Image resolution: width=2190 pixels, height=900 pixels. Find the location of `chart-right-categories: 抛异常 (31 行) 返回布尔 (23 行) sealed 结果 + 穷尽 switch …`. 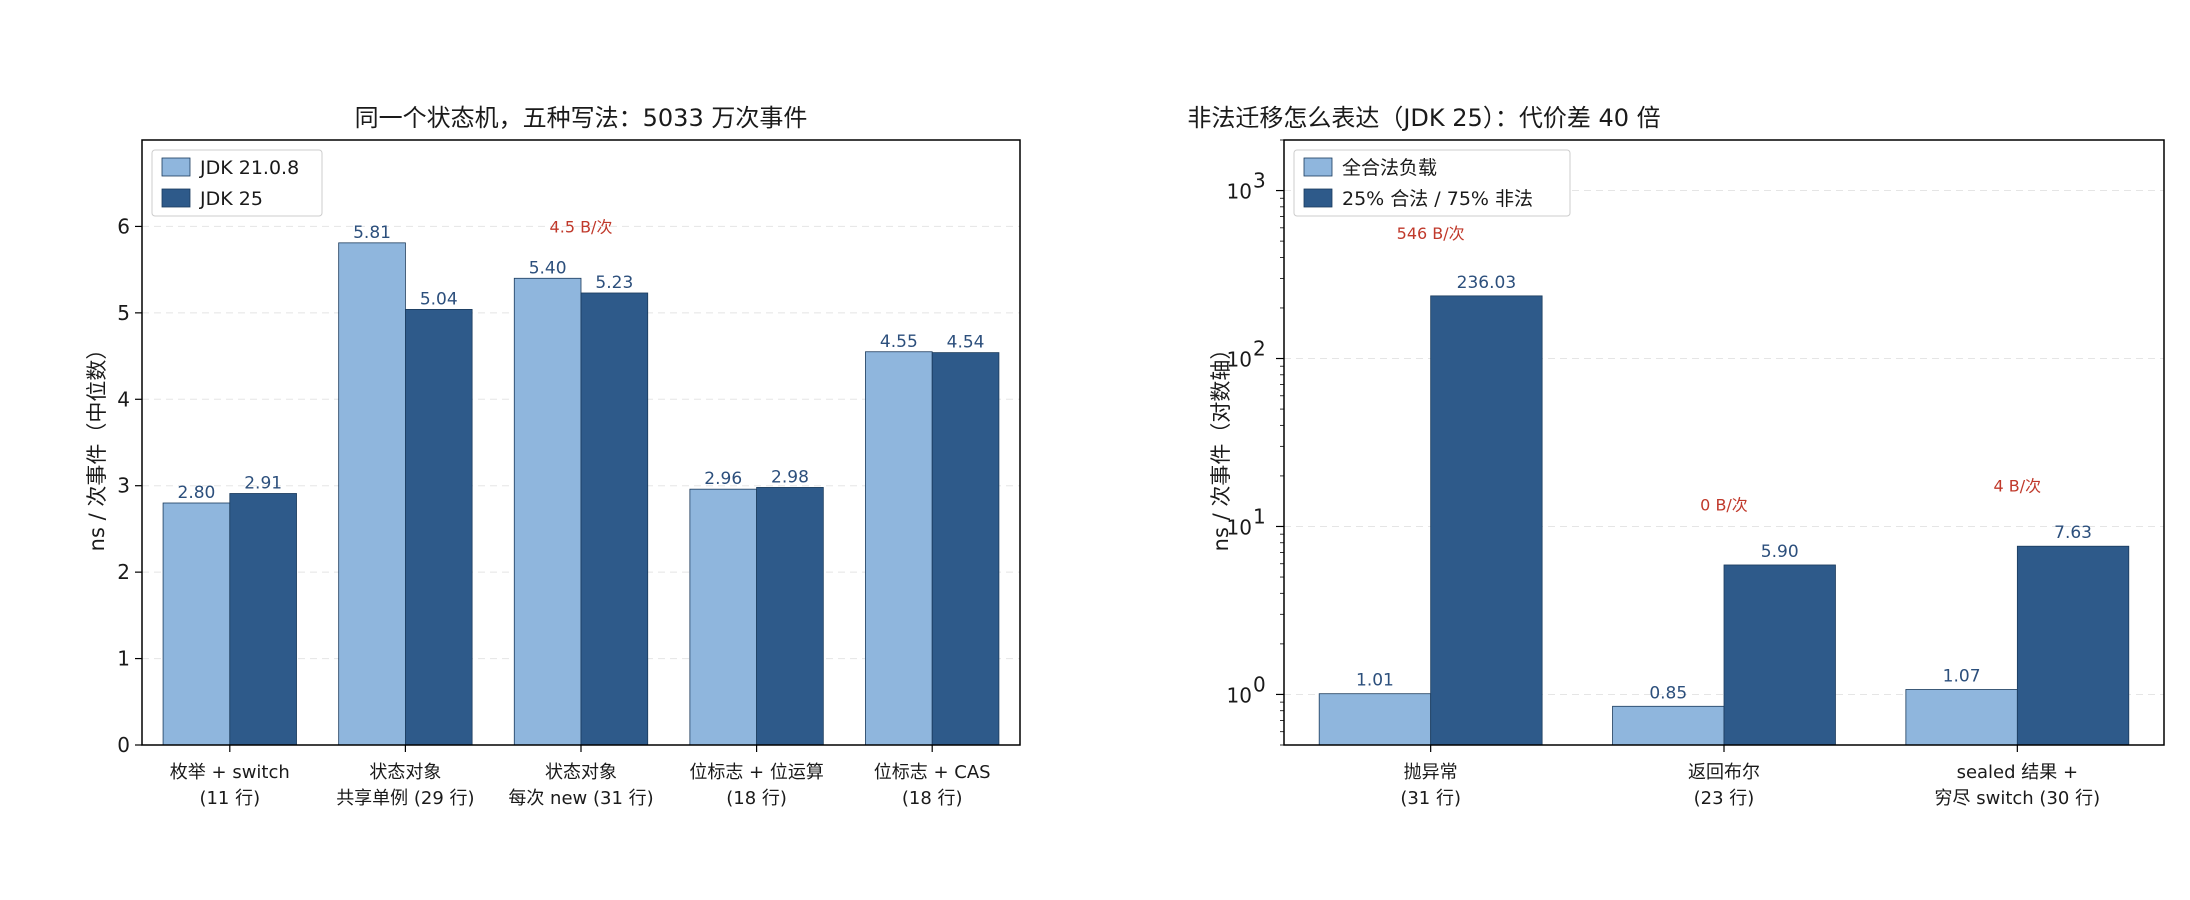

chart-right-categories: 抛异常 (31 行) 返回布尔 (23 行) sealed 结果 + 穷尽 switch … is located at coordinates (1750, 777).